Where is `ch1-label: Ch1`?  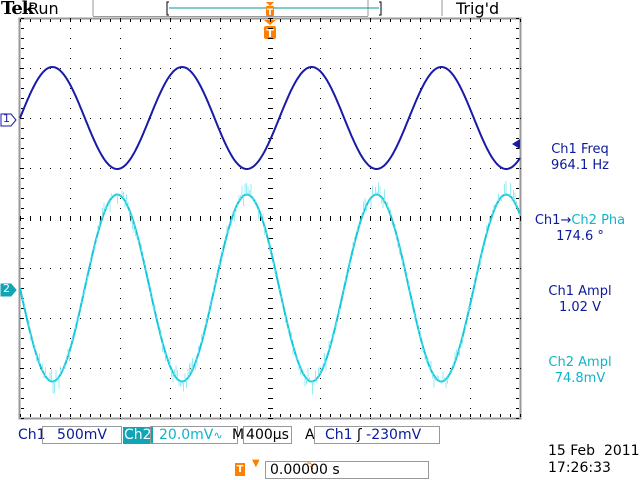 ch1-label: Ch1 is located at coordinates (32, 435).